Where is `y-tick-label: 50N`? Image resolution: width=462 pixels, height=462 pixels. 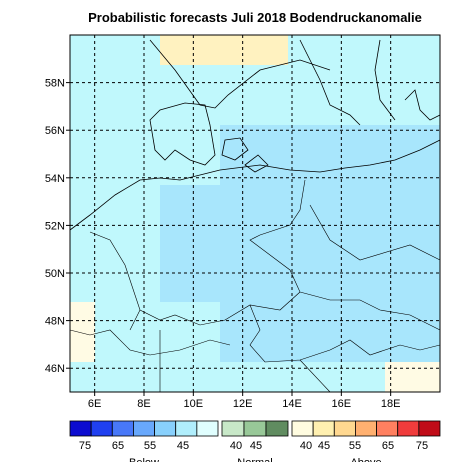
y-tick-label: 50N is located at coordinates (55, 274).